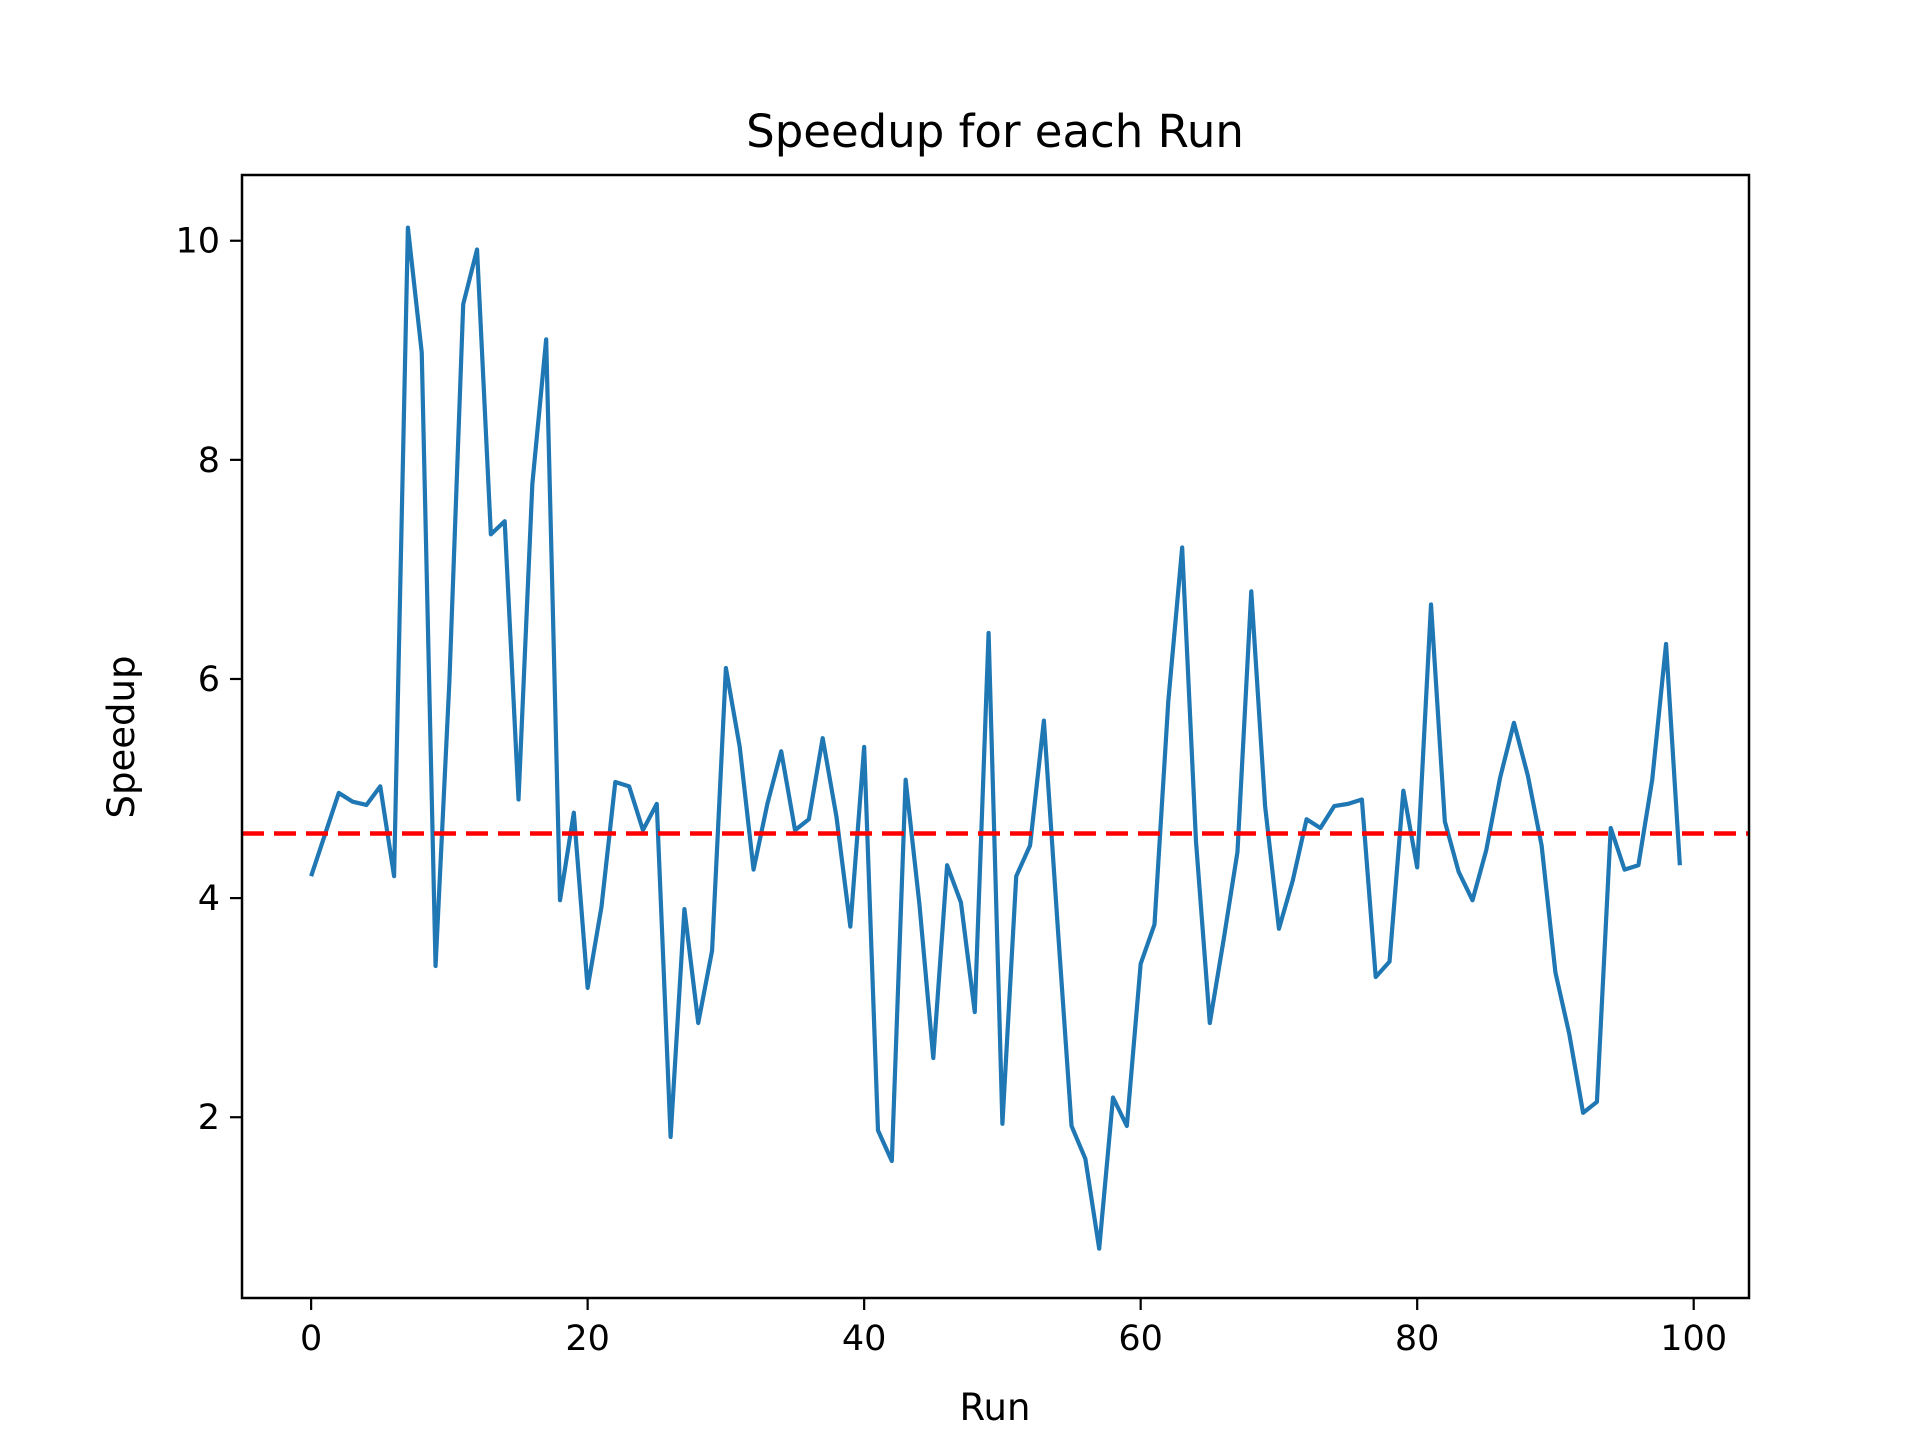 This screenshot has height=1440, width=1920. Describe the element at coordinates (209, 461) in the screenshot. I see `y-tick-label: 8` at that location.